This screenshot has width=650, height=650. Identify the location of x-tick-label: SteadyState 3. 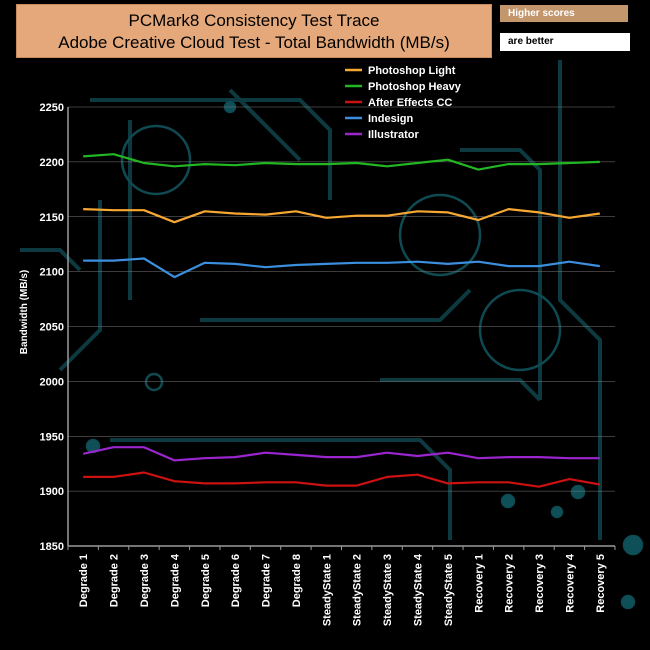
(388, 590).